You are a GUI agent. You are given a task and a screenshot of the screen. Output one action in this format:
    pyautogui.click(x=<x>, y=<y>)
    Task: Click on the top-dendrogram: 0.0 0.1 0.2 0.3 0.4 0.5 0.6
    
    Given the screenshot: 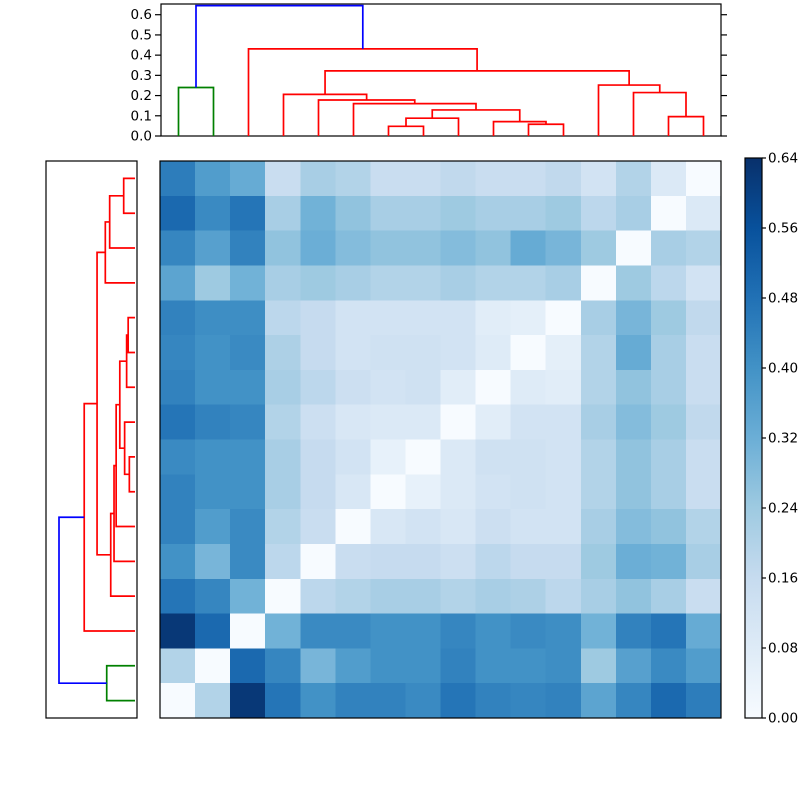 What is the action you would take?
    pyautogui.click(x=429, y=74)
    